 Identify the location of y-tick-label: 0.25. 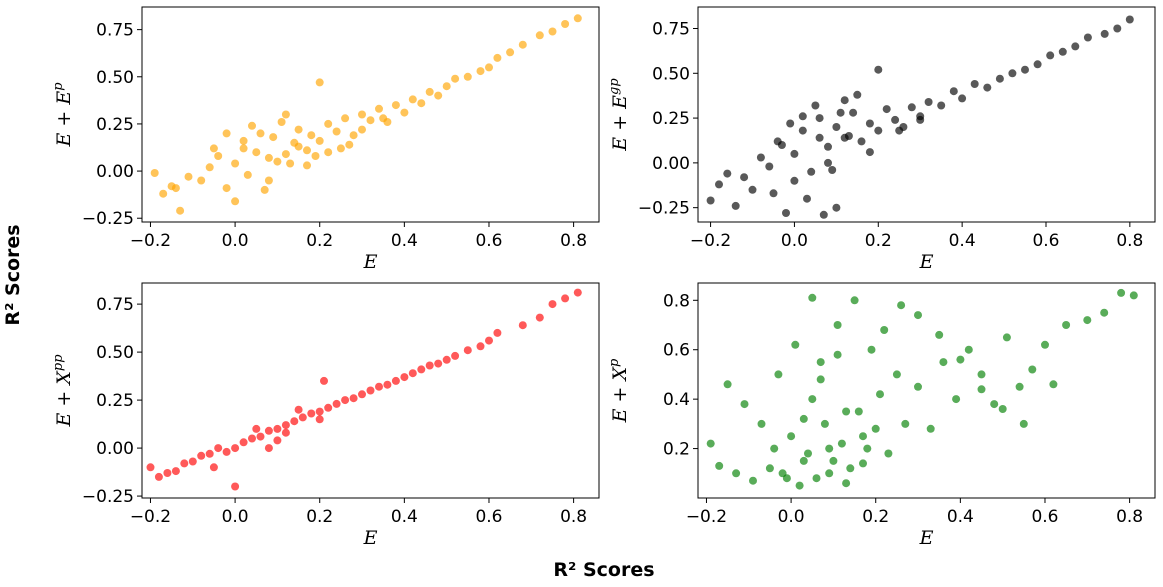
(671, 119).